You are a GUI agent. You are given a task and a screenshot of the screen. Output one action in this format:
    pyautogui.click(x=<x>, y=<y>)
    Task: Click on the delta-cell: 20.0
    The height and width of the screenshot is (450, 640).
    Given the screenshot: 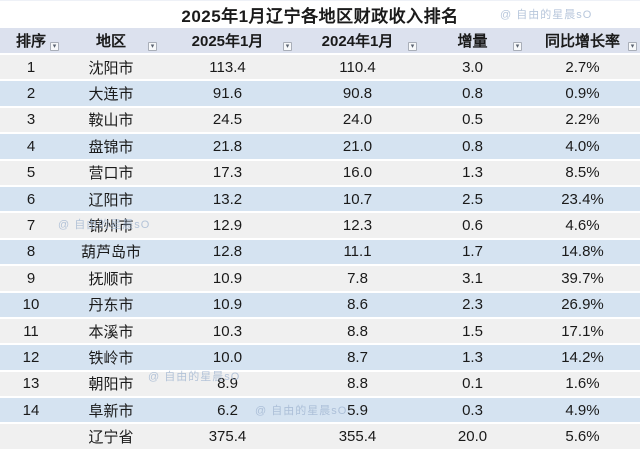 What is the action you would take?
    pyautogui.click(x=472, y=437)
    